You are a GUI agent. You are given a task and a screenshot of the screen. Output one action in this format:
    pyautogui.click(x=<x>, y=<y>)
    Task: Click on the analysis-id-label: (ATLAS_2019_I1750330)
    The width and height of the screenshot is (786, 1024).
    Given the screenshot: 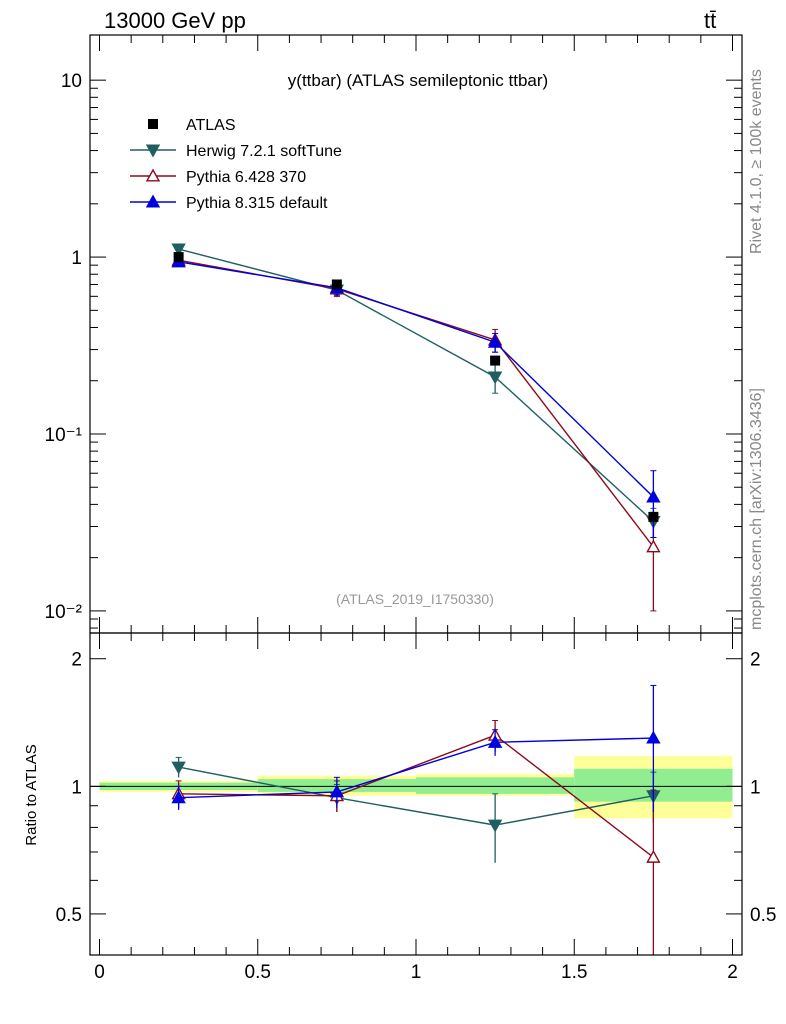 What is the action you would take?
    pyautogui.click(x=415, y=599)
    